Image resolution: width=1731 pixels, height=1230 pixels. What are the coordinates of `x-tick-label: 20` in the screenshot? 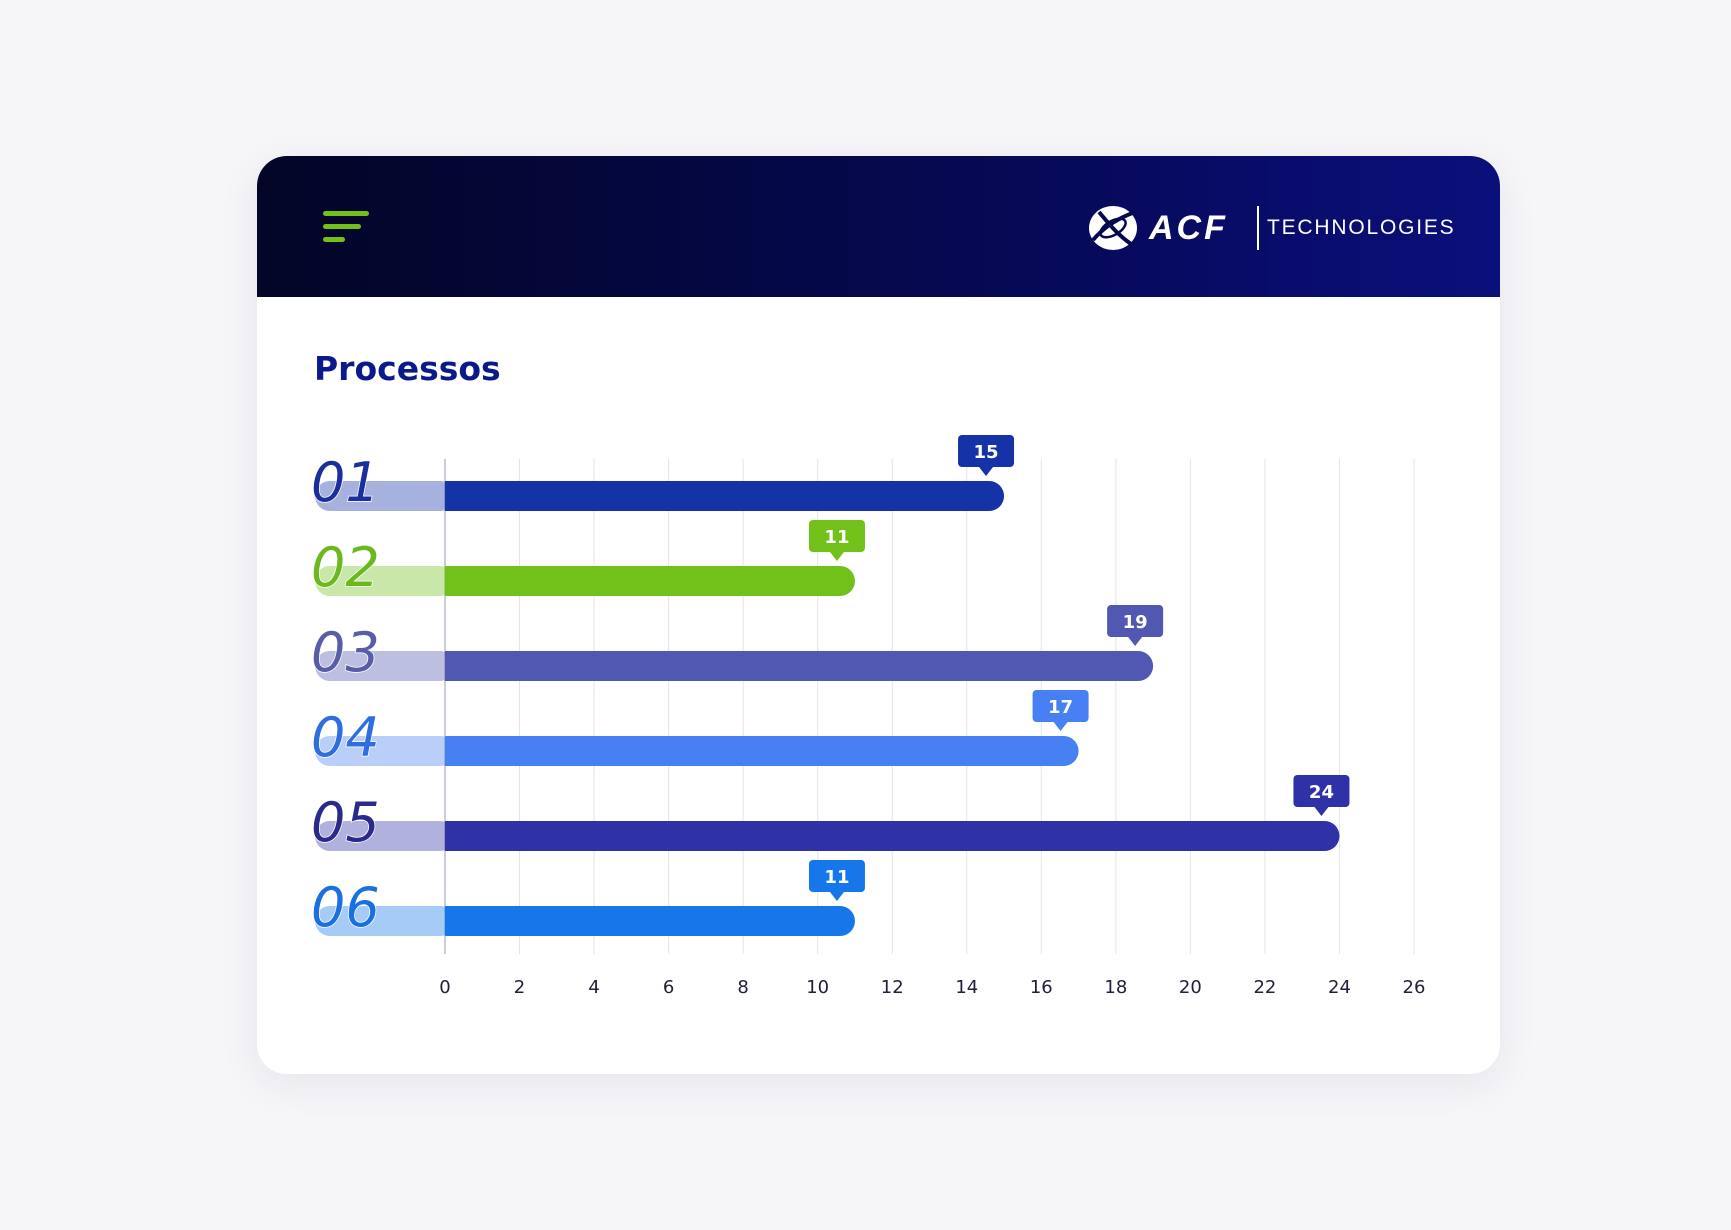 It's located at (1190, 987).